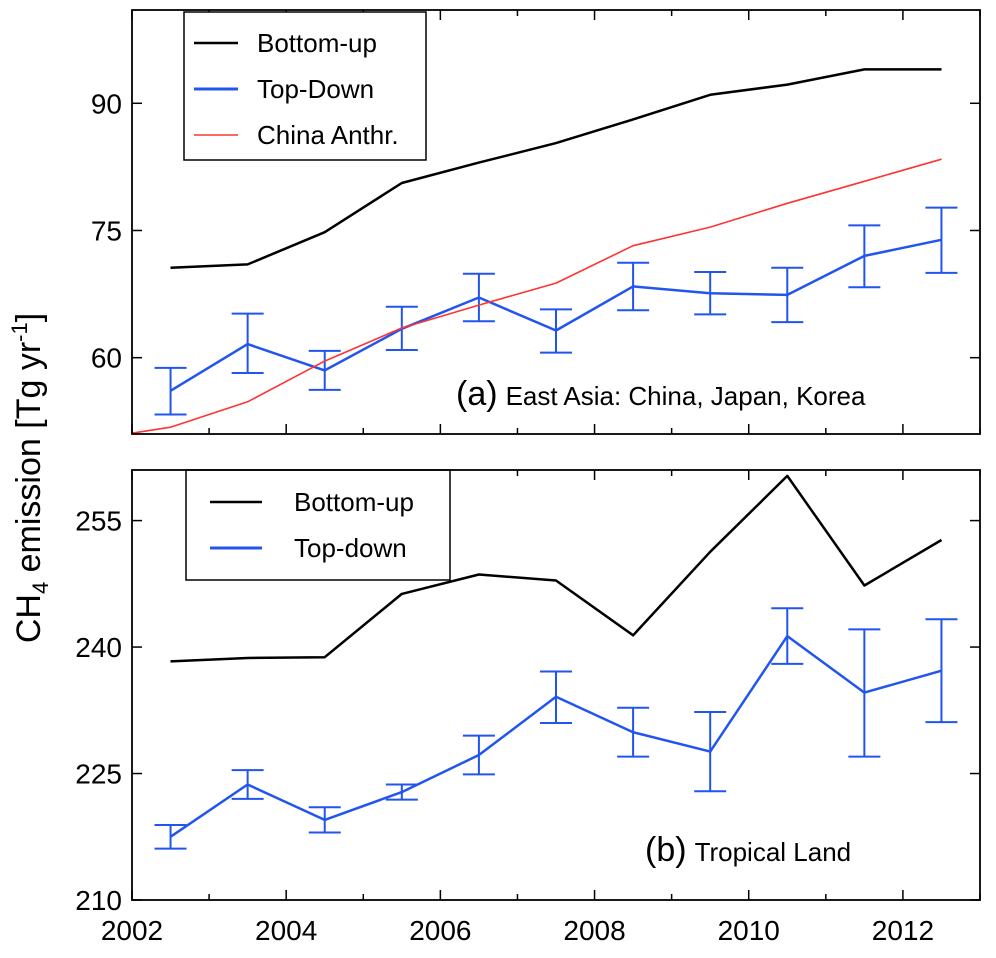 This screenshot has height=958, width=996. I want to click on panel-b-ytick-label: 255, so click(98, 521).